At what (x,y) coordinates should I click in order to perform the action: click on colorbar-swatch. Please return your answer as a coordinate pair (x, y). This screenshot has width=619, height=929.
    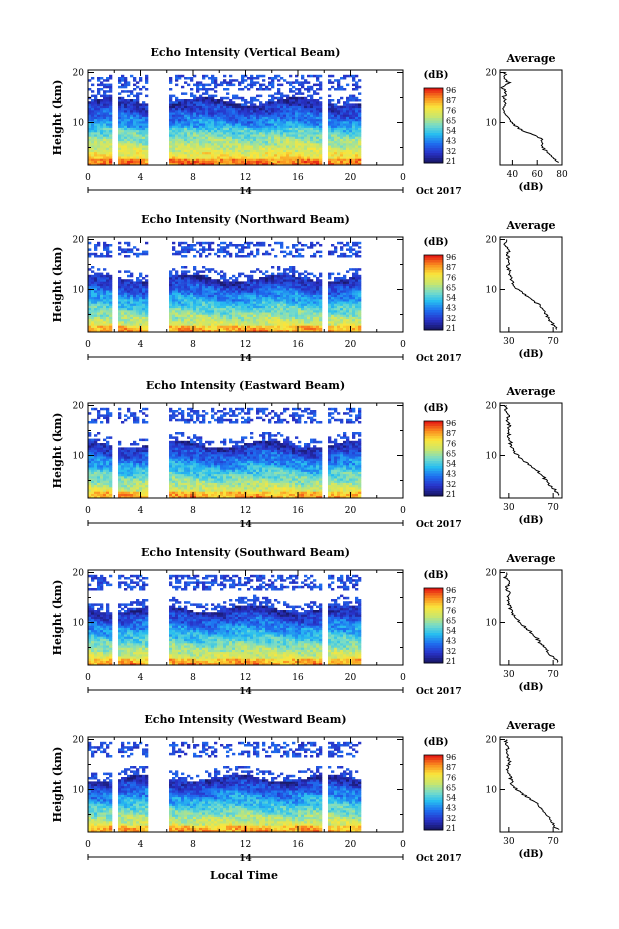
    Looking at the image, I should click on (433, 89).